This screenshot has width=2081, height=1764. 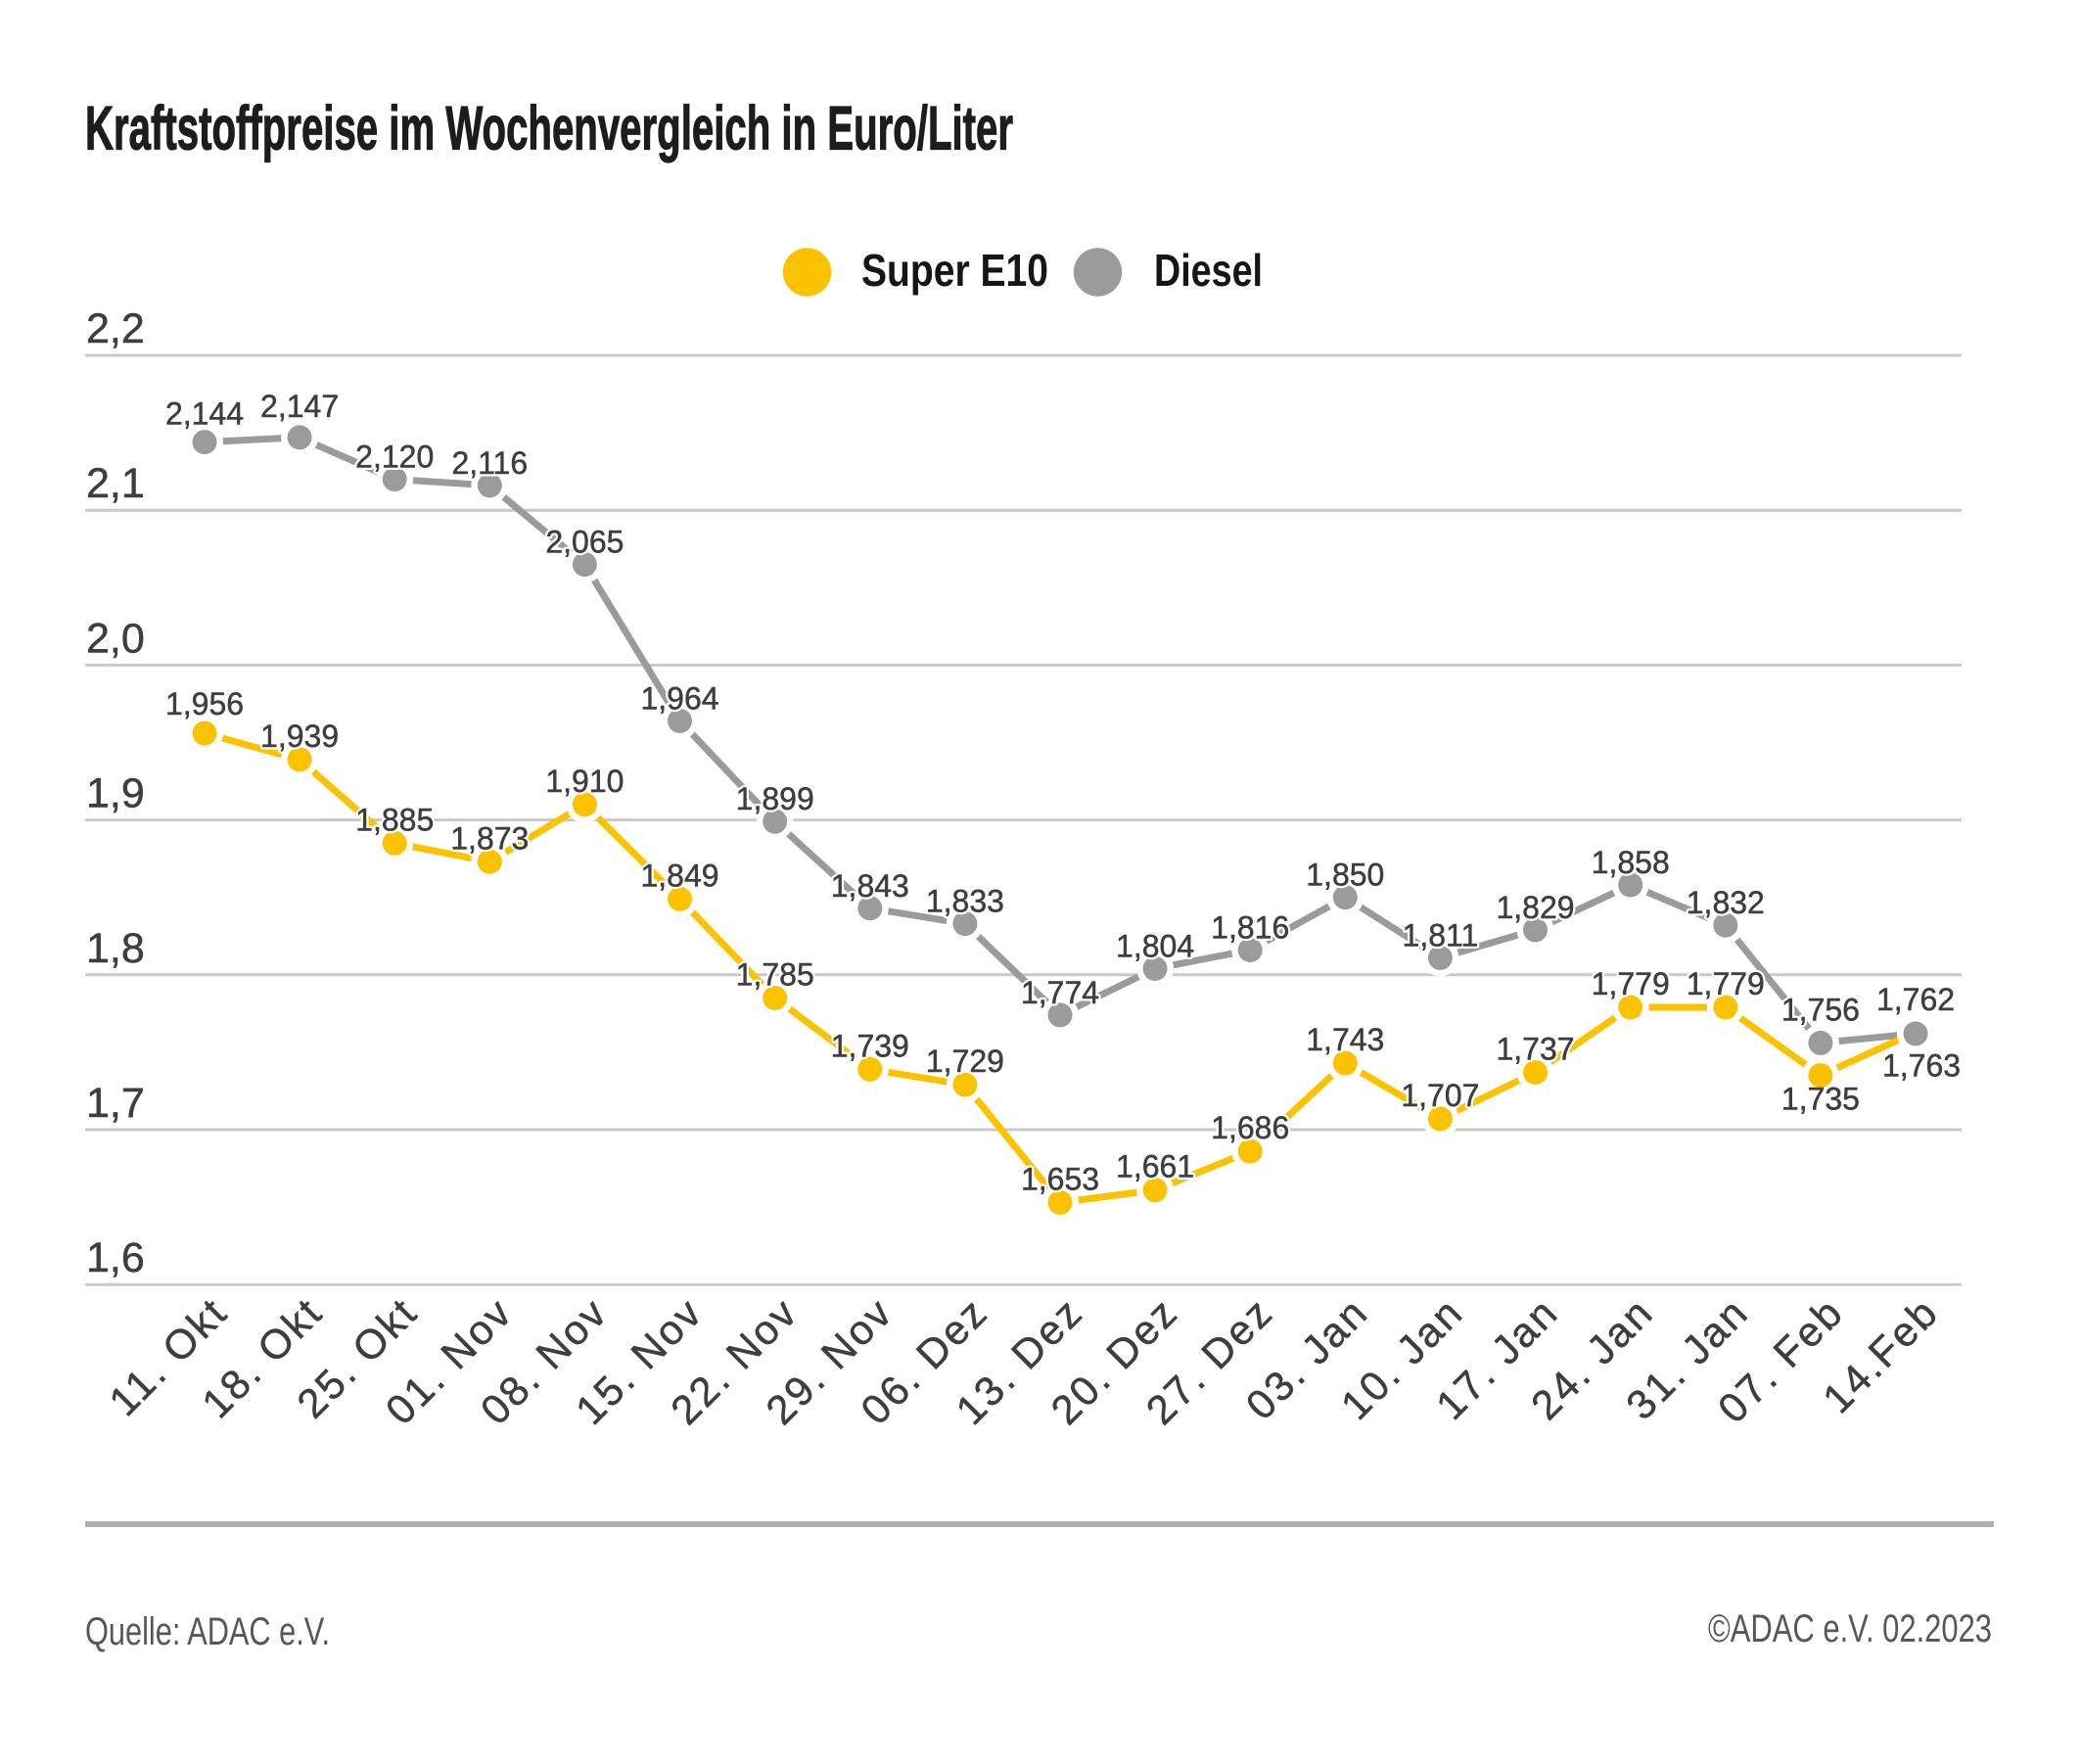 What do you see at coordinates (115, 638) in the screenshot?
I see `svg-text: 2,0` at bounding box center [115, 638].